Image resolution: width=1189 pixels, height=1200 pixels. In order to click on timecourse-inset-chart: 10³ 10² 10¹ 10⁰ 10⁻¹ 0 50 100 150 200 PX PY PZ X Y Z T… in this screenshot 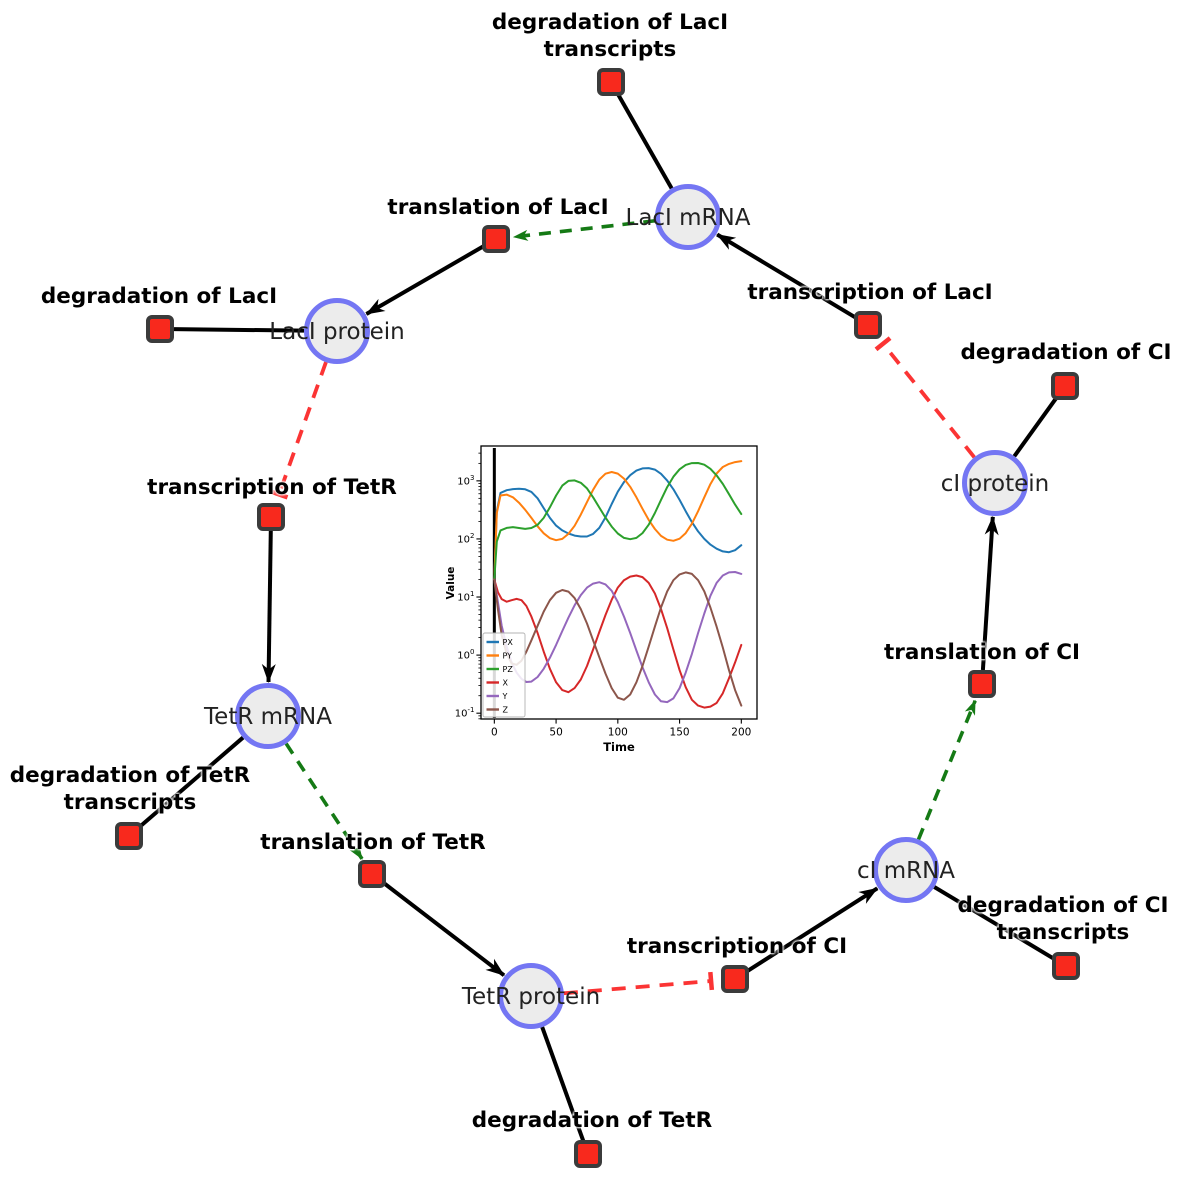, I will do `click(610, 597)`.